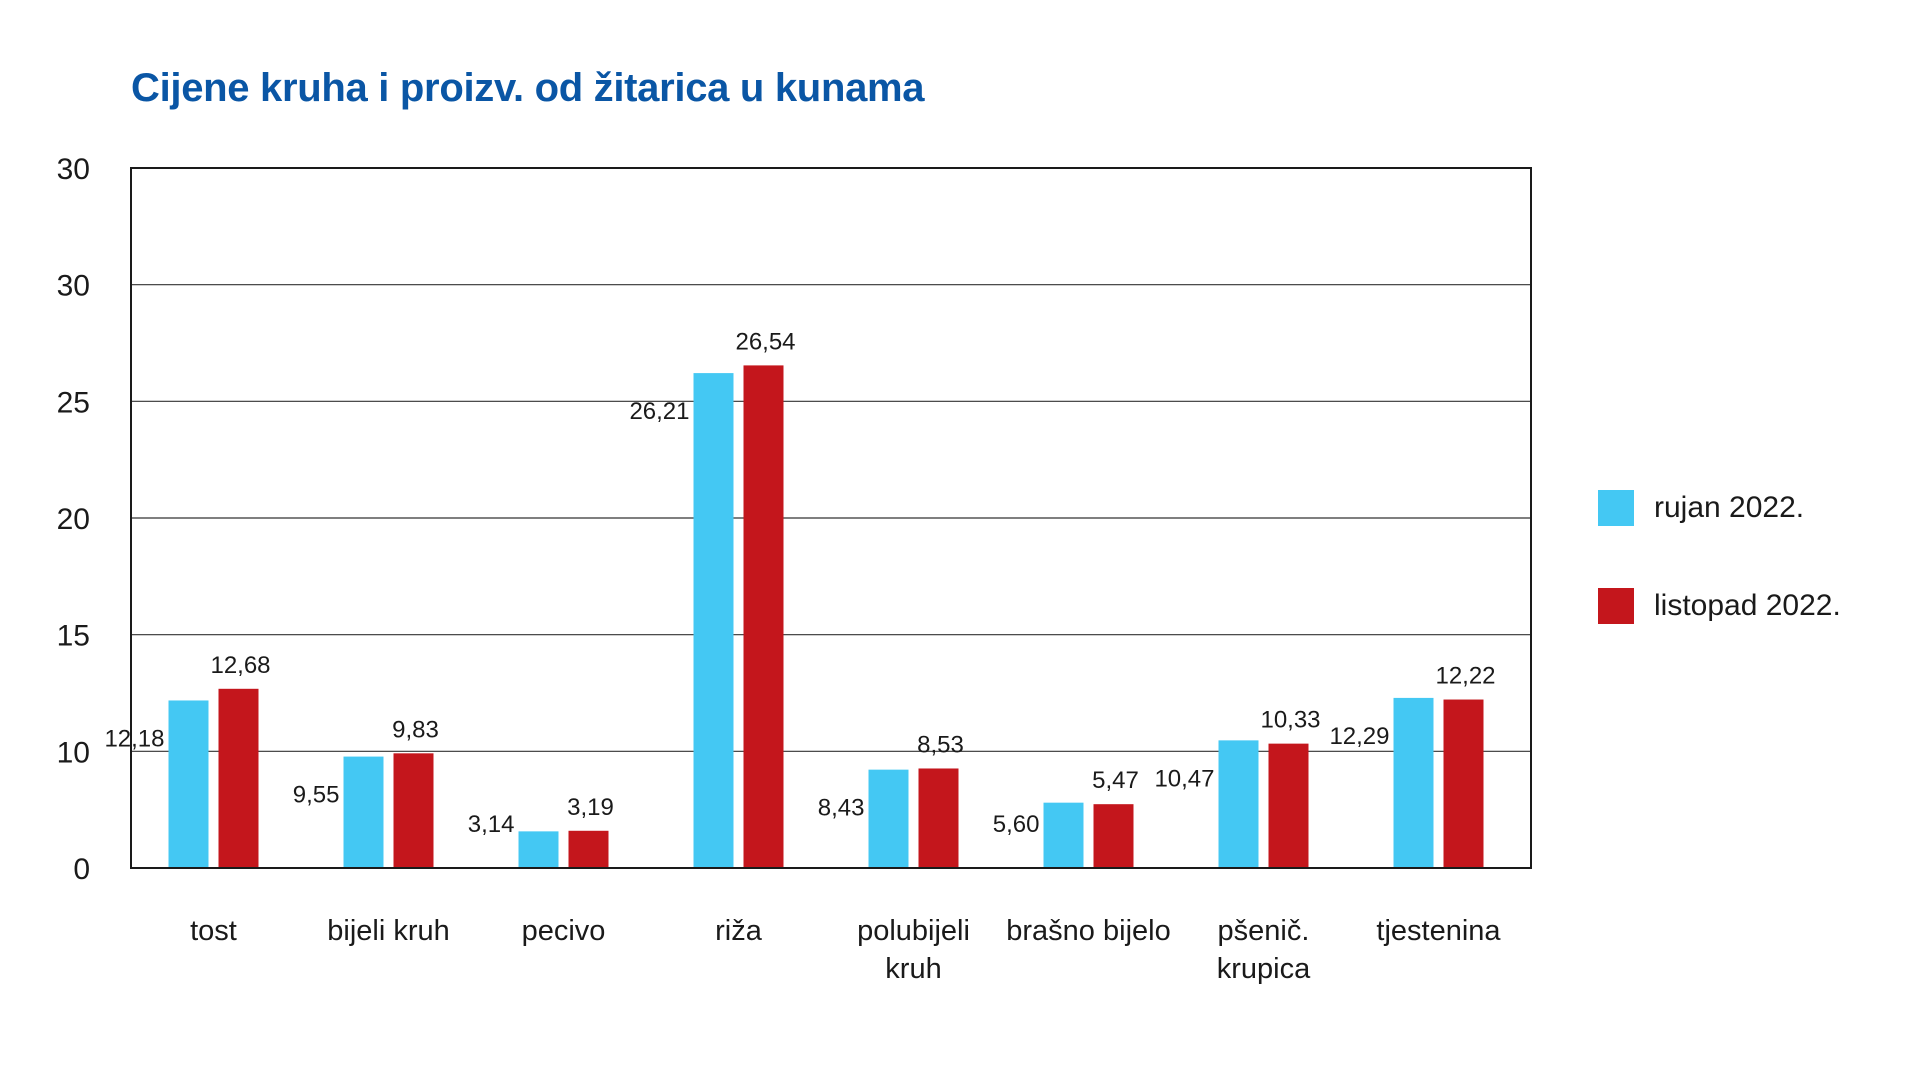 Image resolution: width=1920 pixels, height=1080 pixels. Describe the element at coordinates (913, 950) in the screenshot. I see `x-category-label: polubijeli kruh` at that location.